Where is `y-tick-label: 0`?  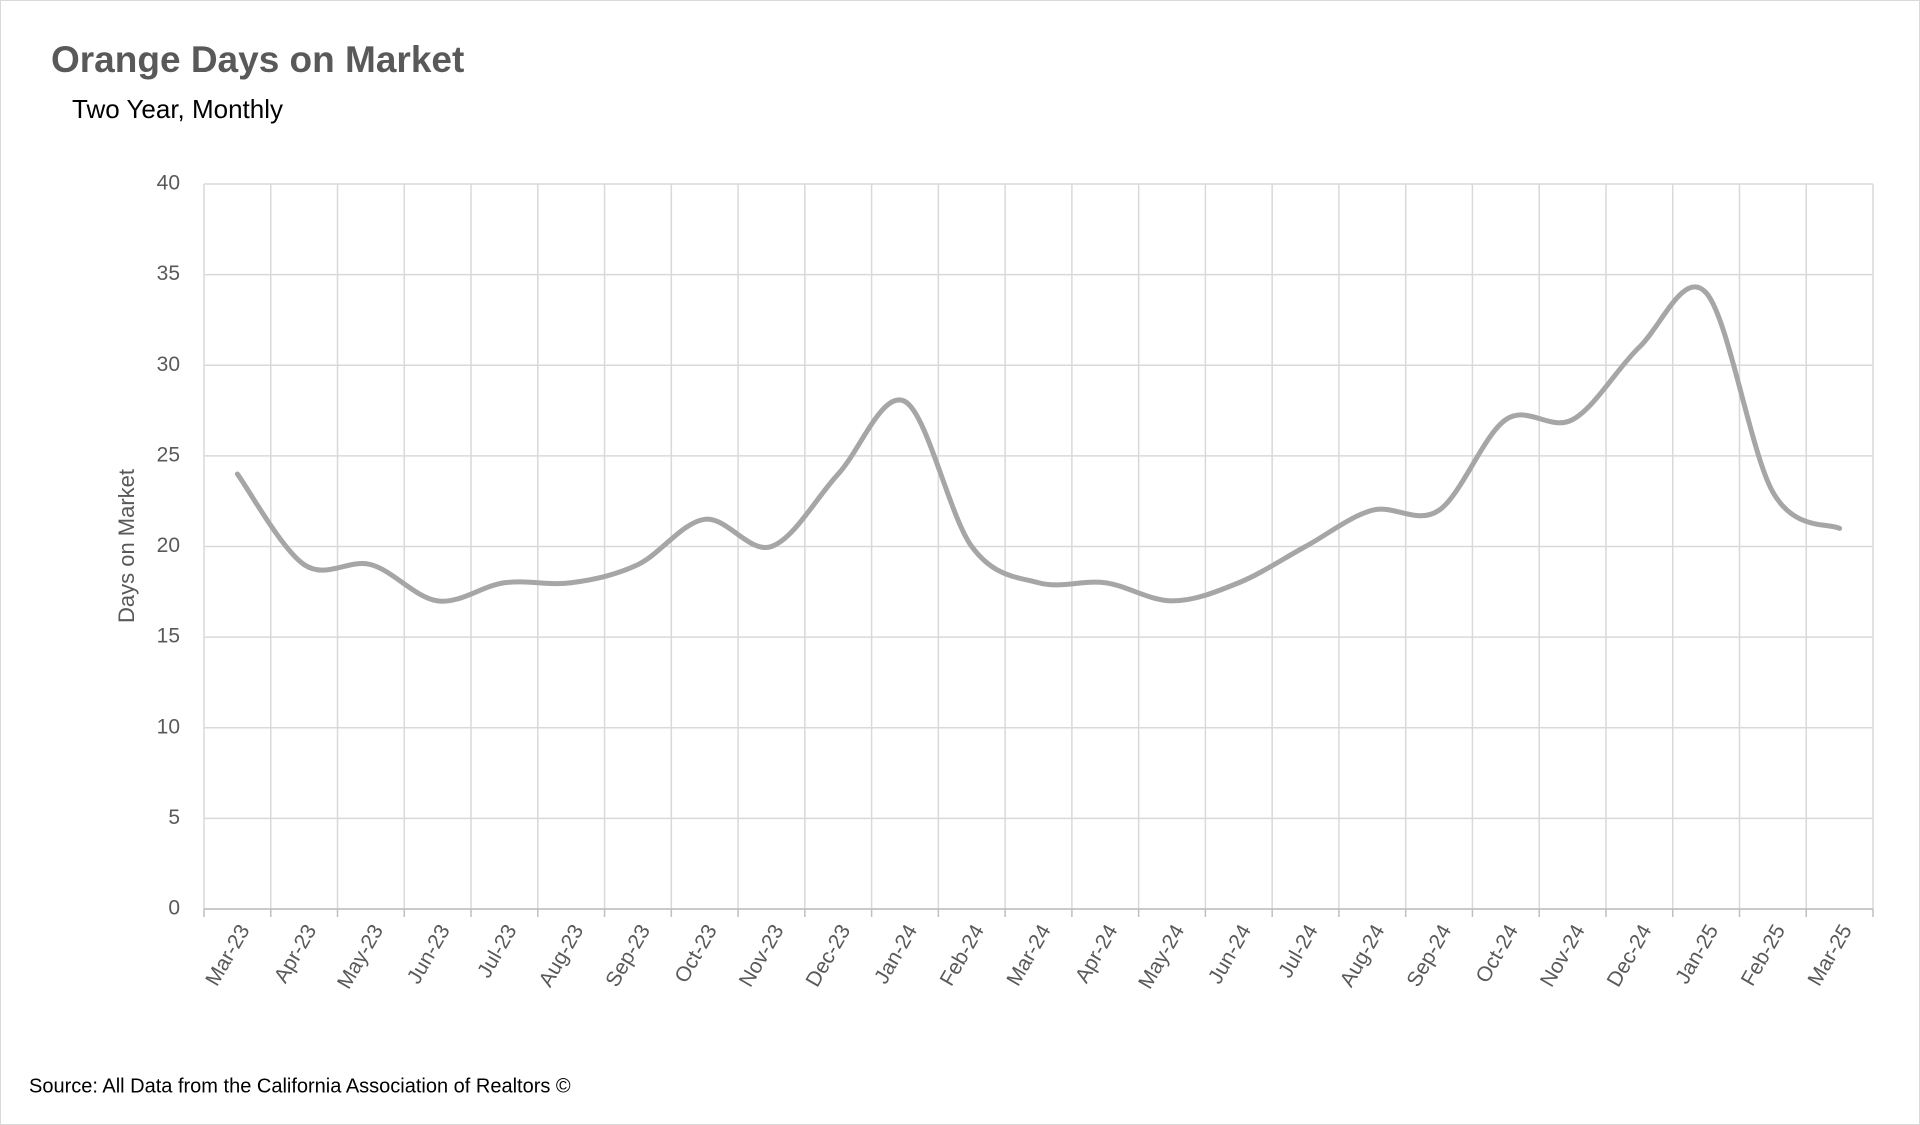
y-tick-label: 0 is located at coordinates (174, 908).